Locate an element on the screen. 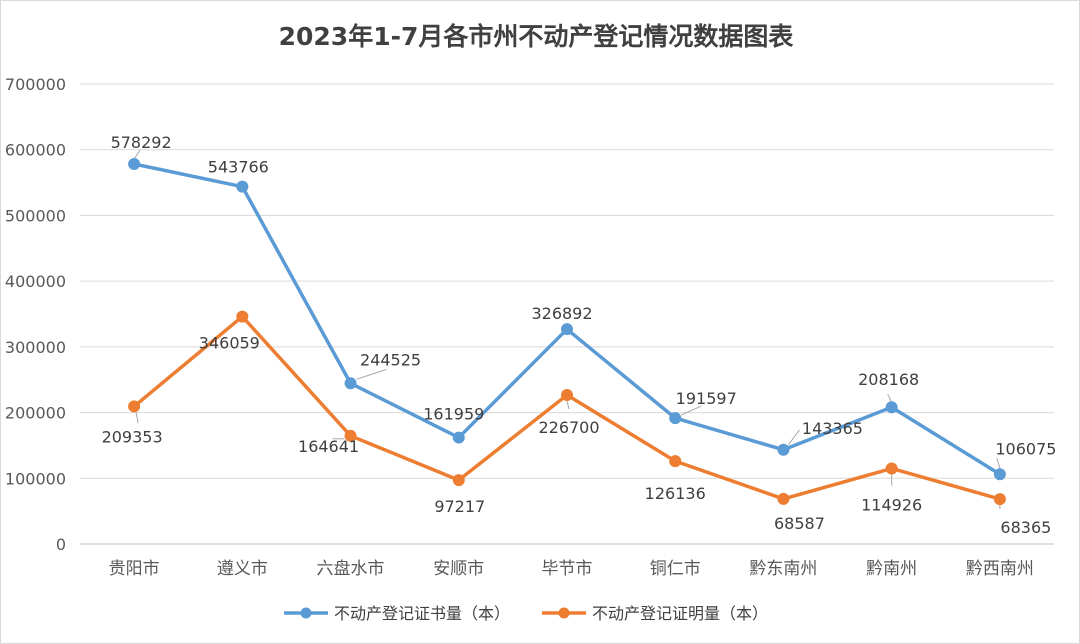 Image resolution: width=1080 pixels, height=644 pixels. data-label: 68587 is located at coordinates (799, 523).